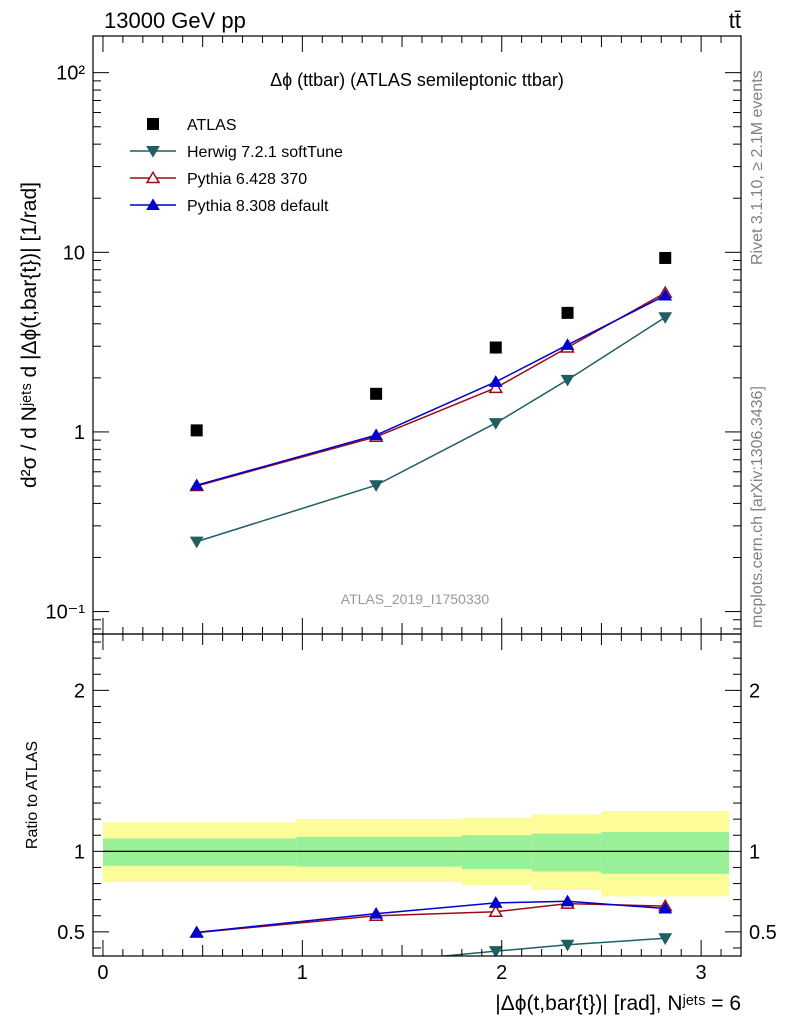 The width and height of the screenshot is (786, 1024). What do you see at coordinates (74, 253) in the screenshot?
I see `upper-y-tick-label: 10` at bounding box center [74, 253].